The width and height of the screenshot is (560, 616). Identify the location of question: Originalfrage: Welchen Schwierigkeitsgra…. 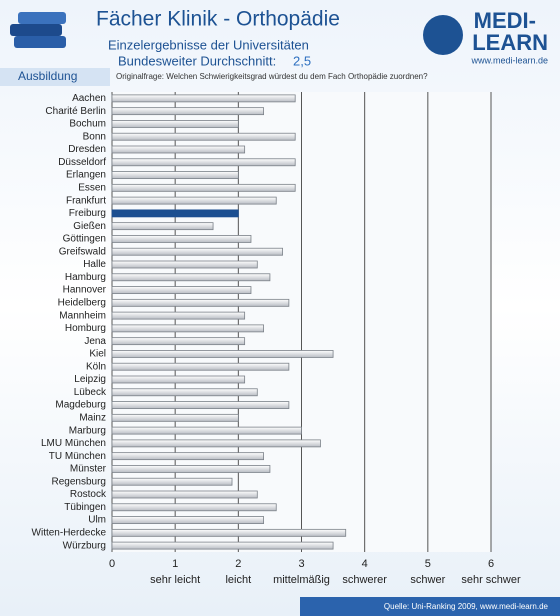
(272, 76).